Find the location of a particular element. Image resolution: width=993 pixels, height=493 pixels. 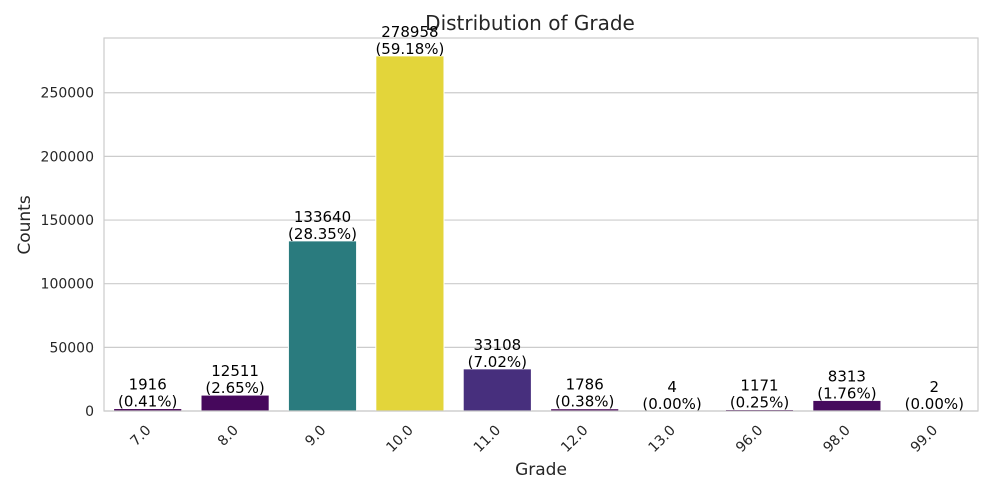

bar-value-label: 8313 is located at coordinates (847, 376).